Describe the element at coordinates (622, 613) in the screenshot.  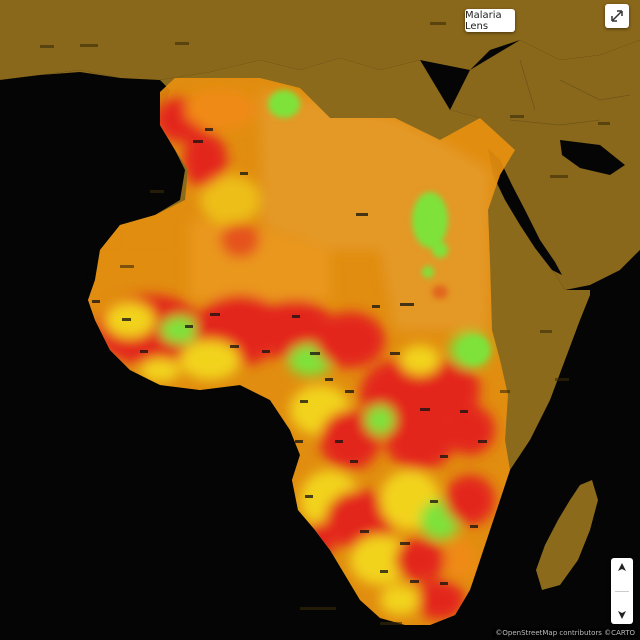
I see `zoom-out-icon` at that location.